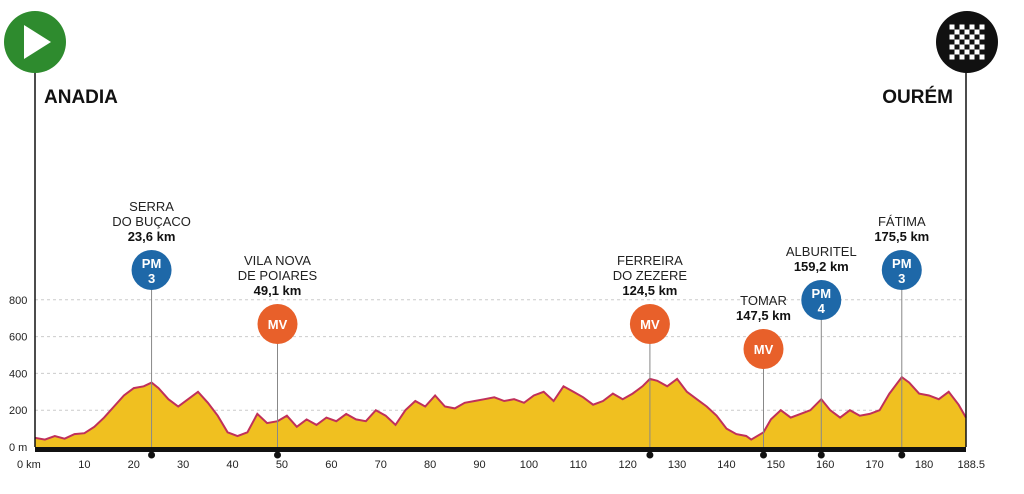 This screenshot has height=494, width=1024. Describe the element at coordinates (677, 465) in the screenshot. I see `x-tick-label: 130` at that location.